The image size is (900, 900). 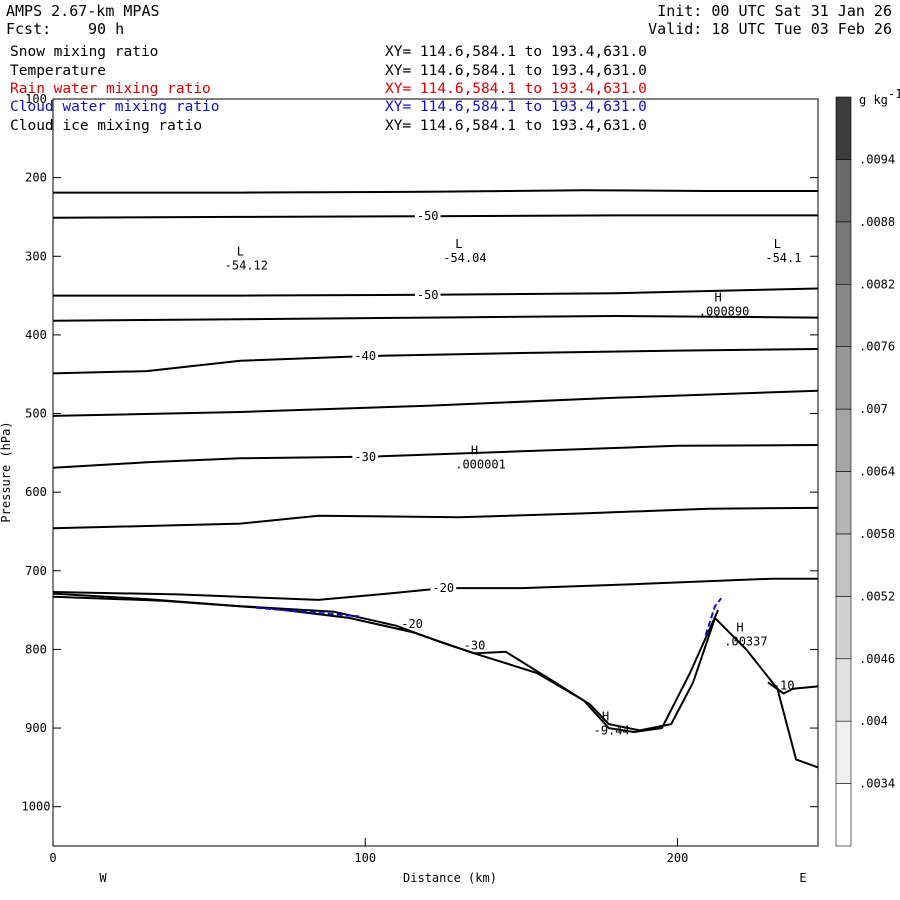 I want to click on y-tick-label: 500, so click(x=36, y=414).